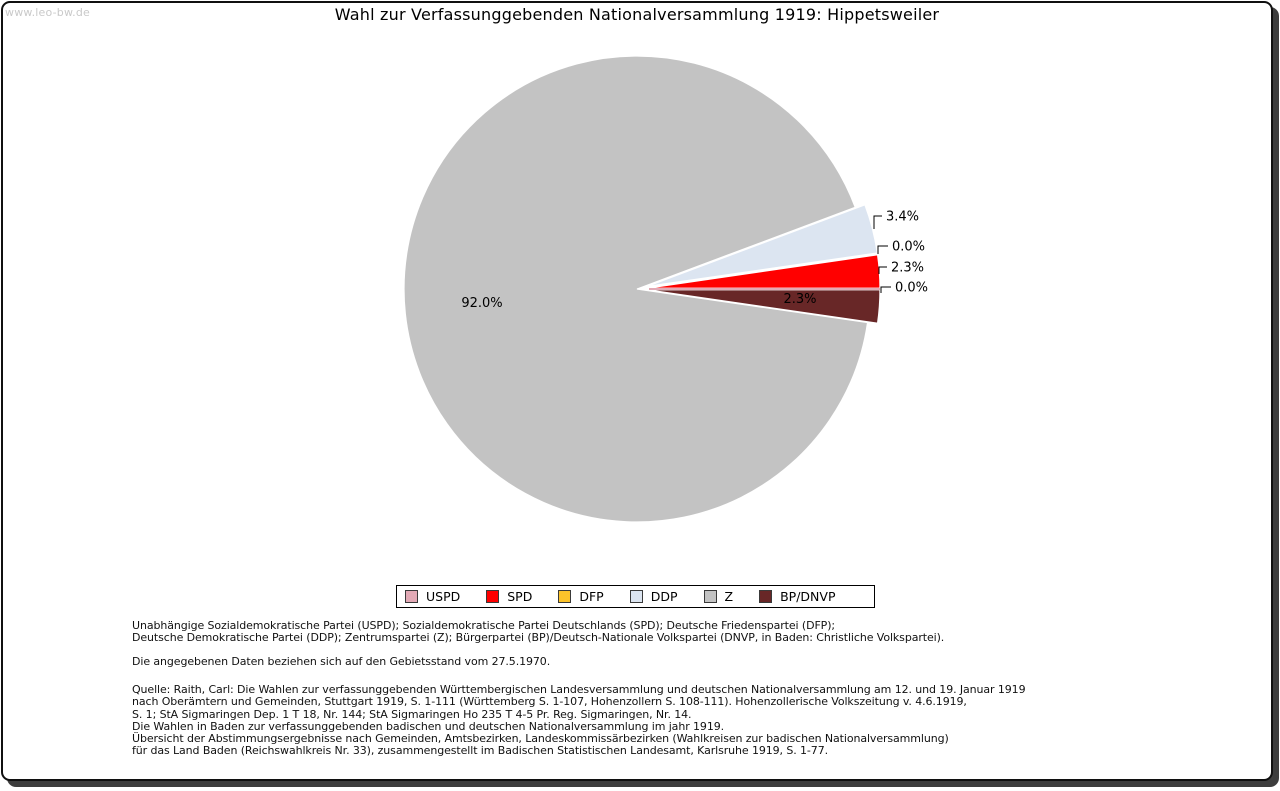 This screenshot has width=1280, height=791. I want to click on legend-item-uspd: USPD, so click(432, 596).